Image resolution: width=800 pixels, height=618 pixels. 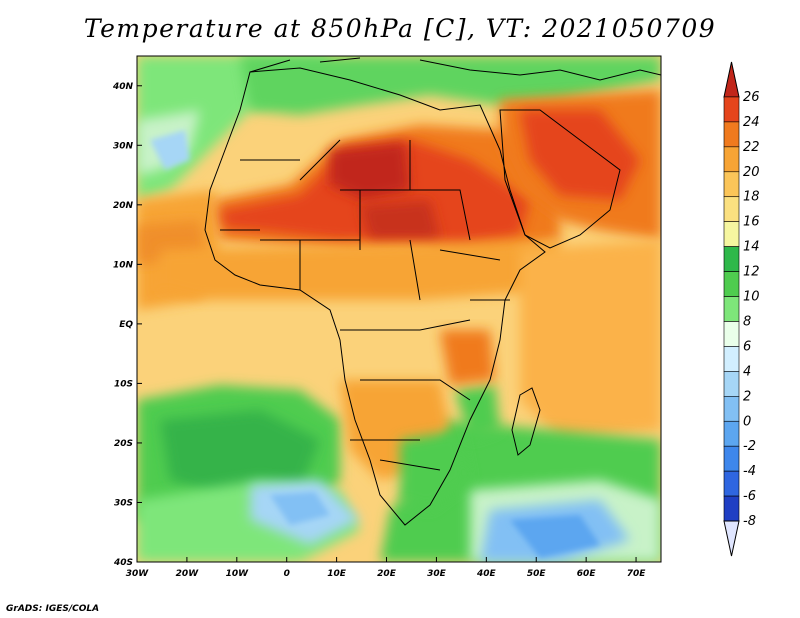 What do you see at coordinates (537, 574) in the screenshot?
I see `x-tick-label: 50E` at bounding box center [537, 574].